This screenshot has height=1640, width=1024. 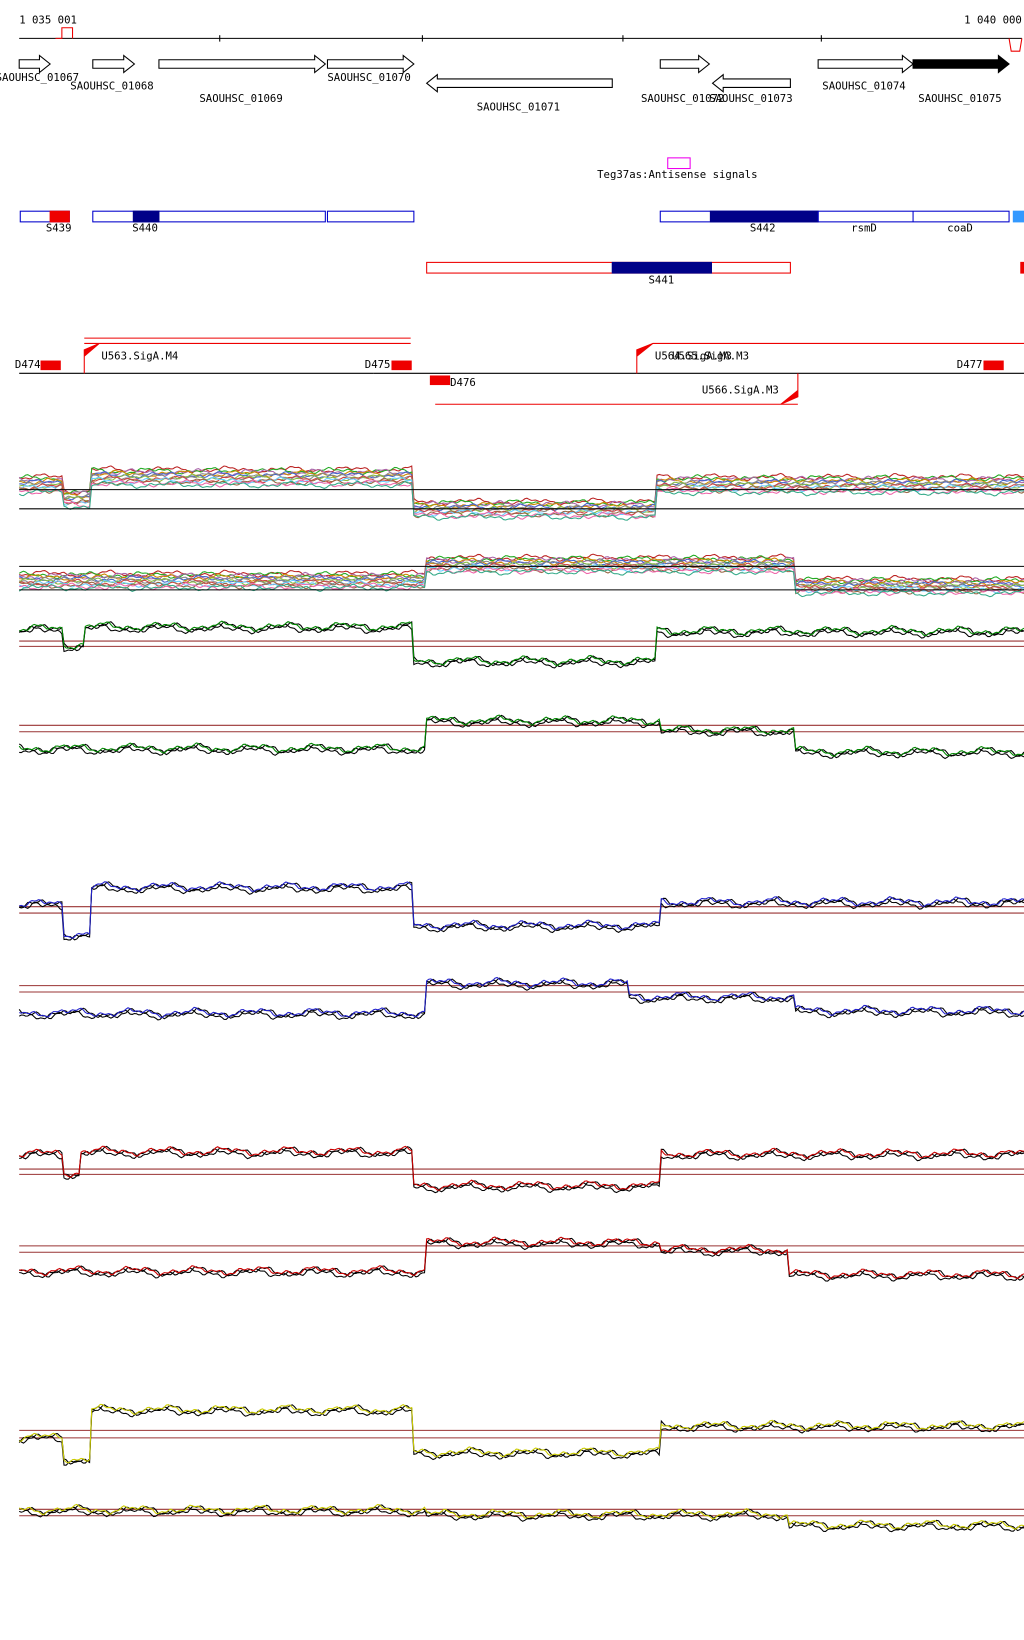 What do you see at coordinates (677, 174) in the screenshot?
I see `antisense-label: Teg37as:Antisense signals` at bounding box center [677, 174].